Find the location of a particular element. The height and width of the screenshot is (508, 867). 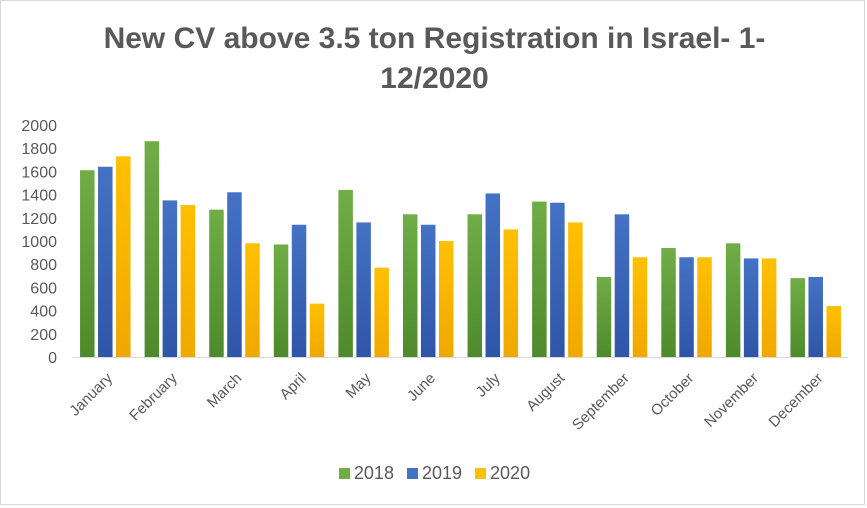

legend-swatch-2018 is located at coordinates (344, 473).